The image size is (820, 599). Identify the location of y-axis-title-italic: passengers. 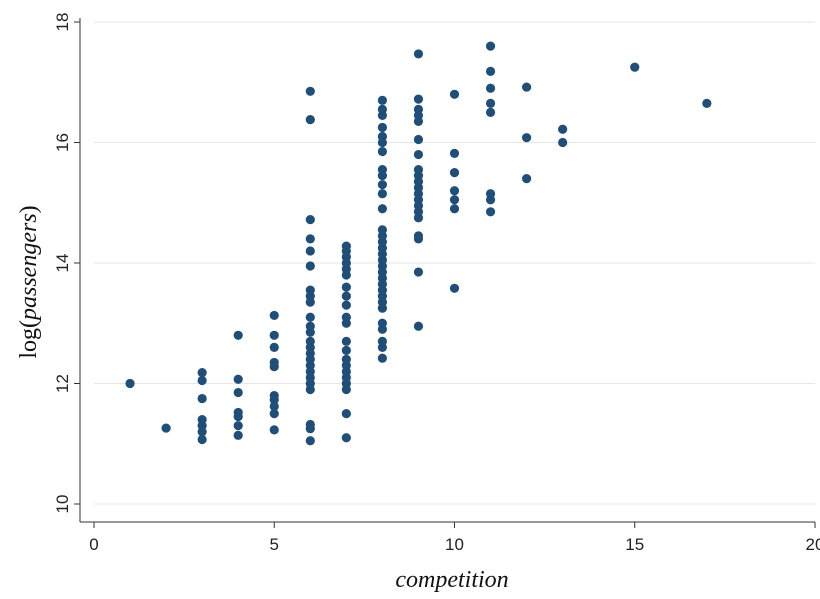
(29, 267).